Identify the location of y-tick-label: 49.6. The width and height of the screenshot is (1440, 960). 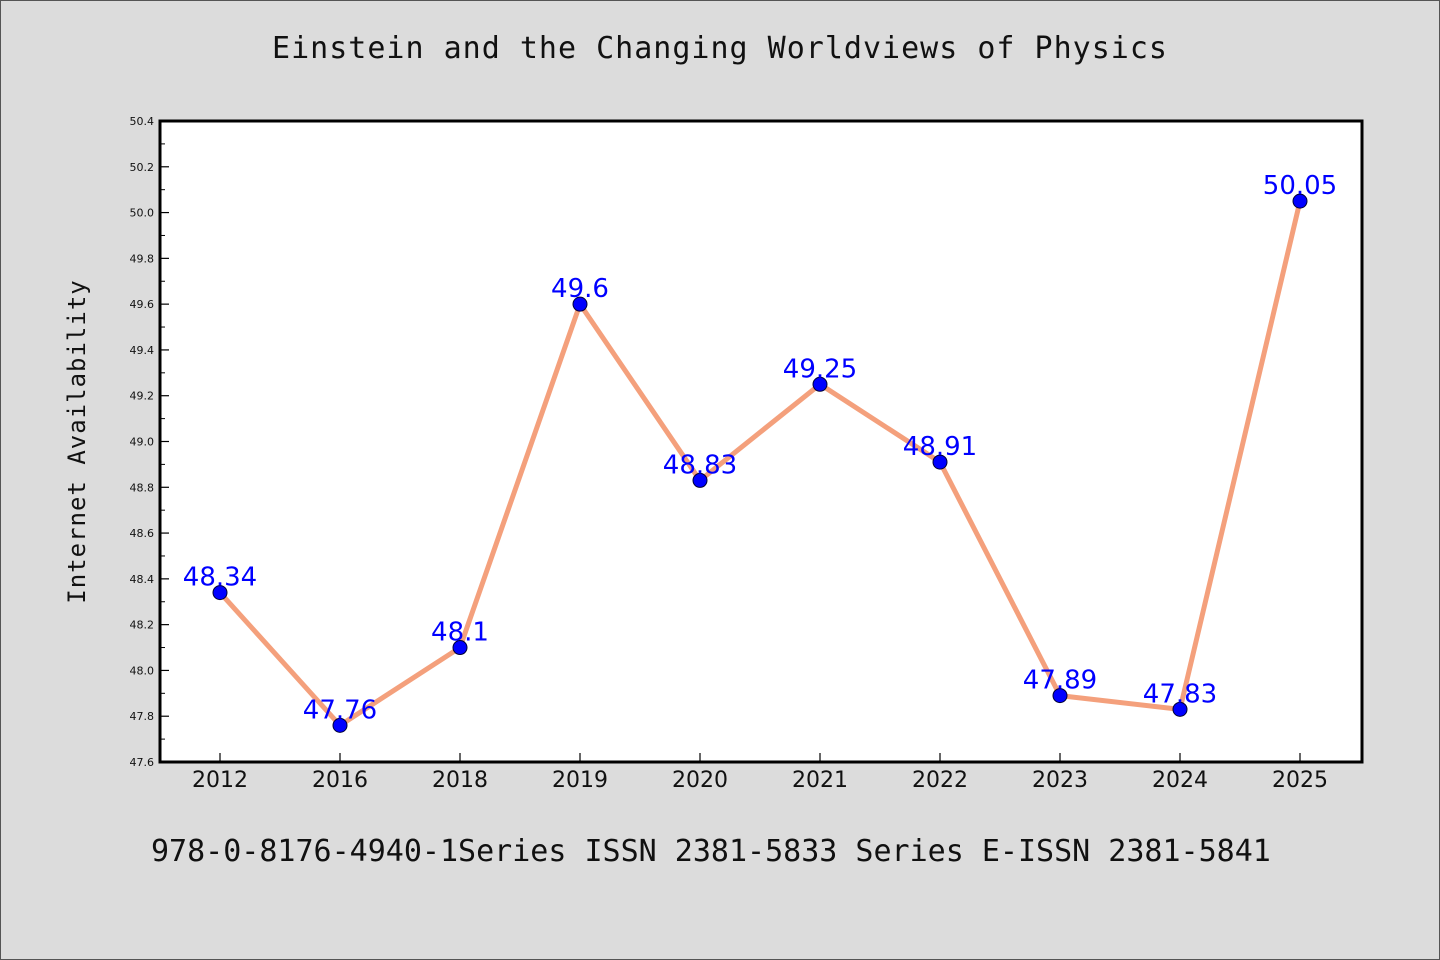
(142, 304).